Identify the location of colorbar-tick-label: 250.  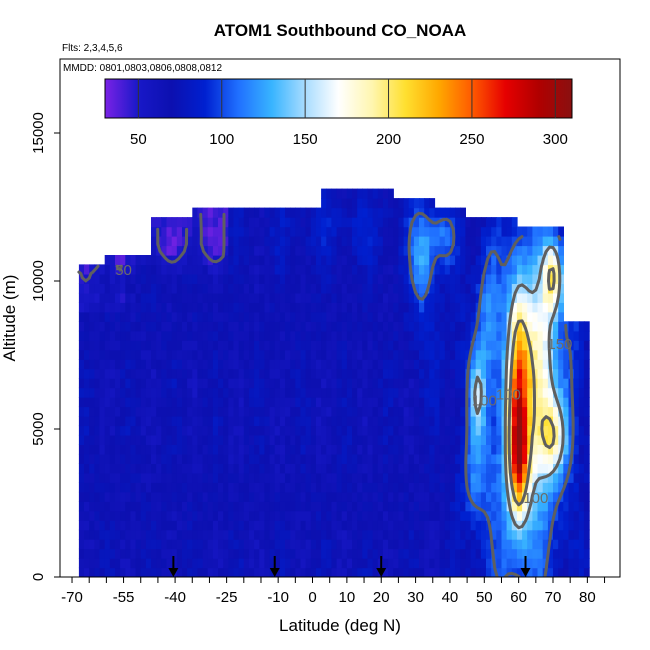
(471, 139).